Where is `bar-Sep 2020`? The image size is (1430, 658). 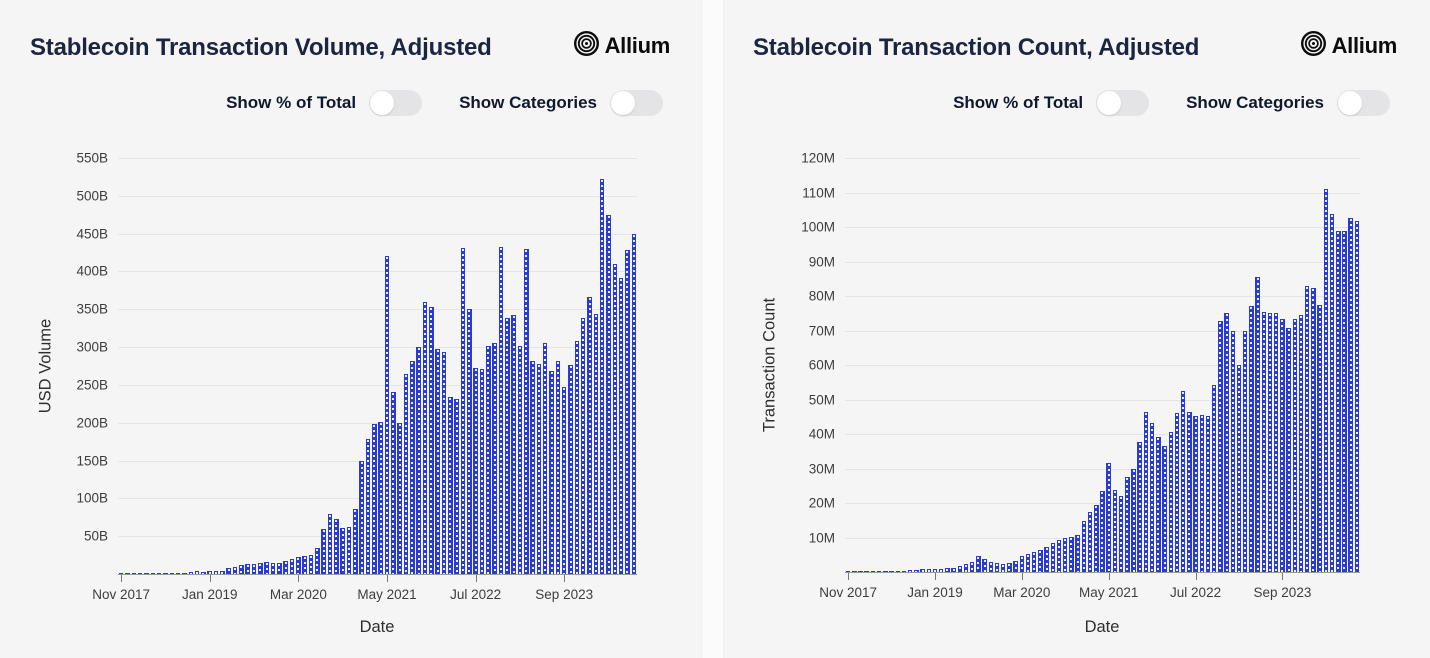
bar-Sep 2020 is located at coordinates (336, 546).